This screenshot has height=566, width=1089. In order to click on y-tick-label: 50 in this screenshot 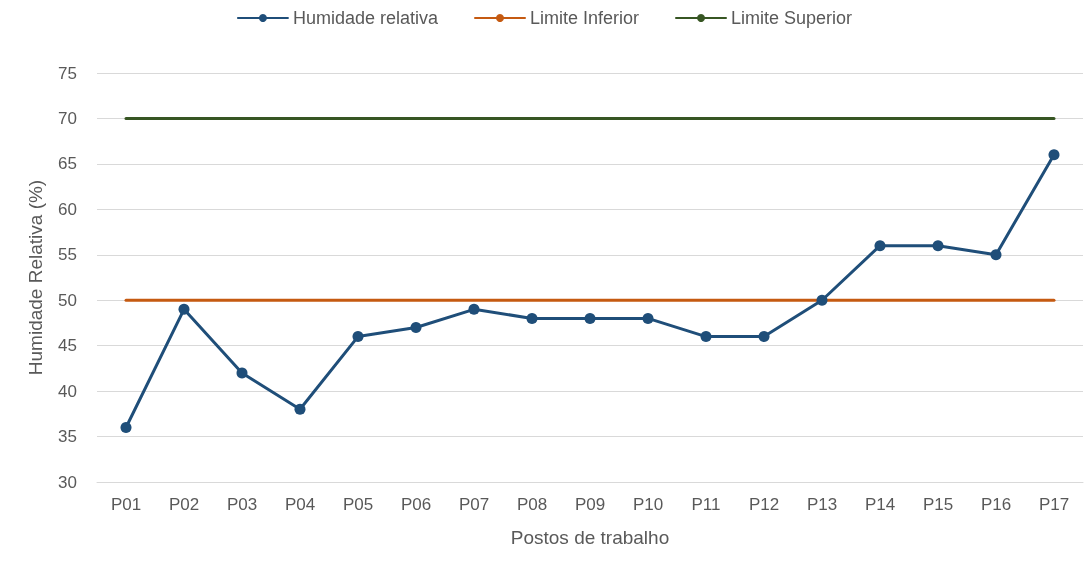, I will do `click(67, 300)`.